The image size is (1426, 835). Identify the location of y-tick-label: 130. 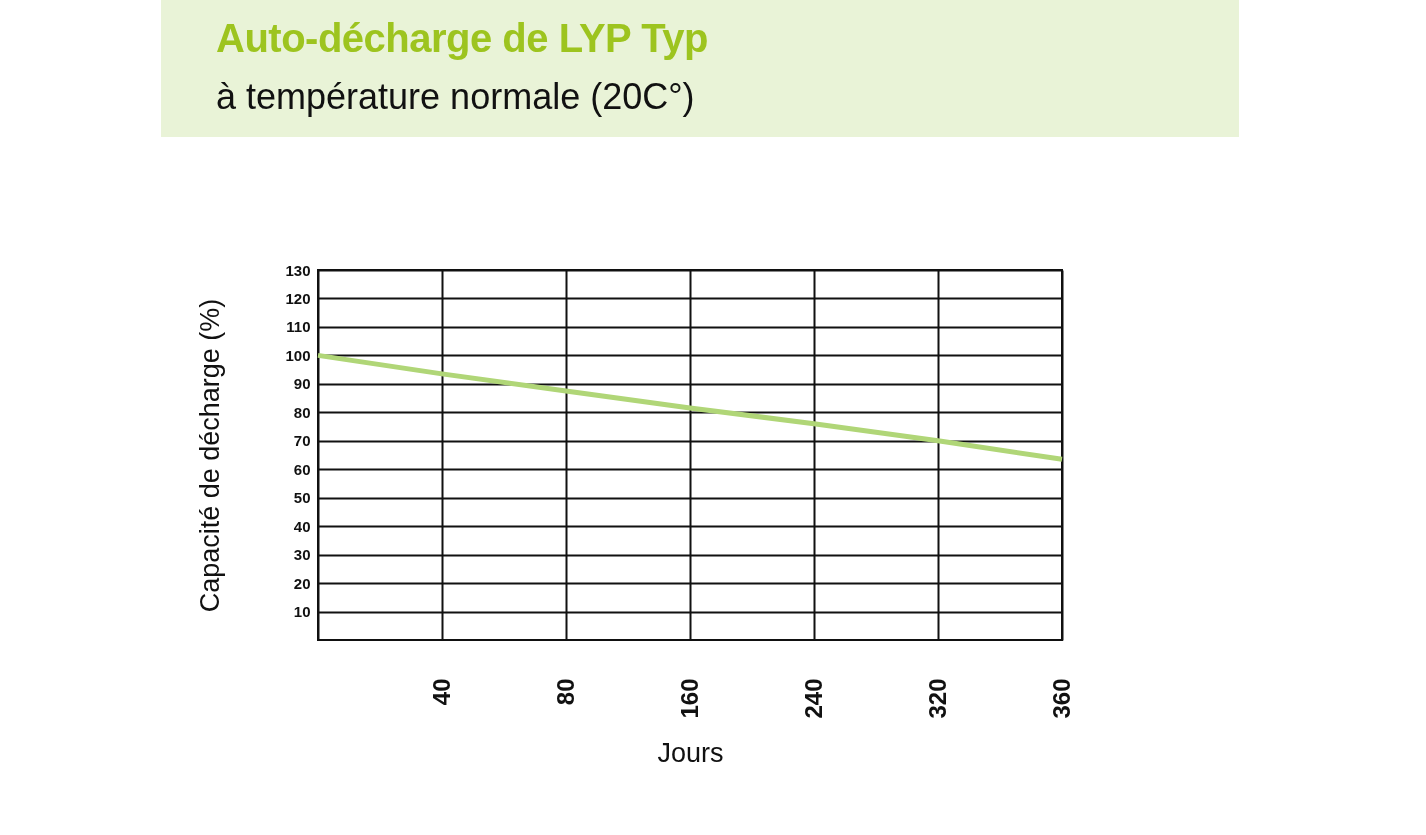
(298, 270).